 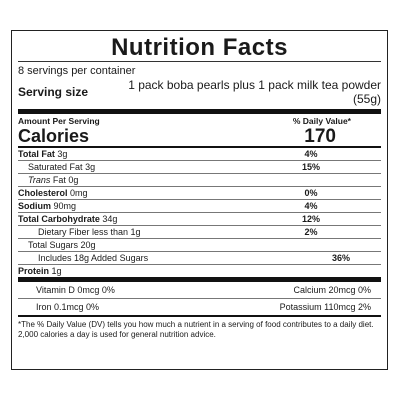 What do you see at coordinates (332, 290) in the screenshot?
I see `vitamin-right: Calcium 20mcg 0%` at bounding box center [332, 290].